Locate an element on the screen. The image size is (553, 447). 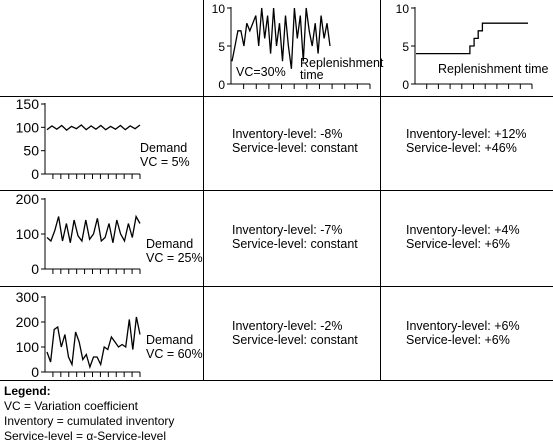
step-replenishment-chart: 0 5 10 is located at coordinates (464, 47).